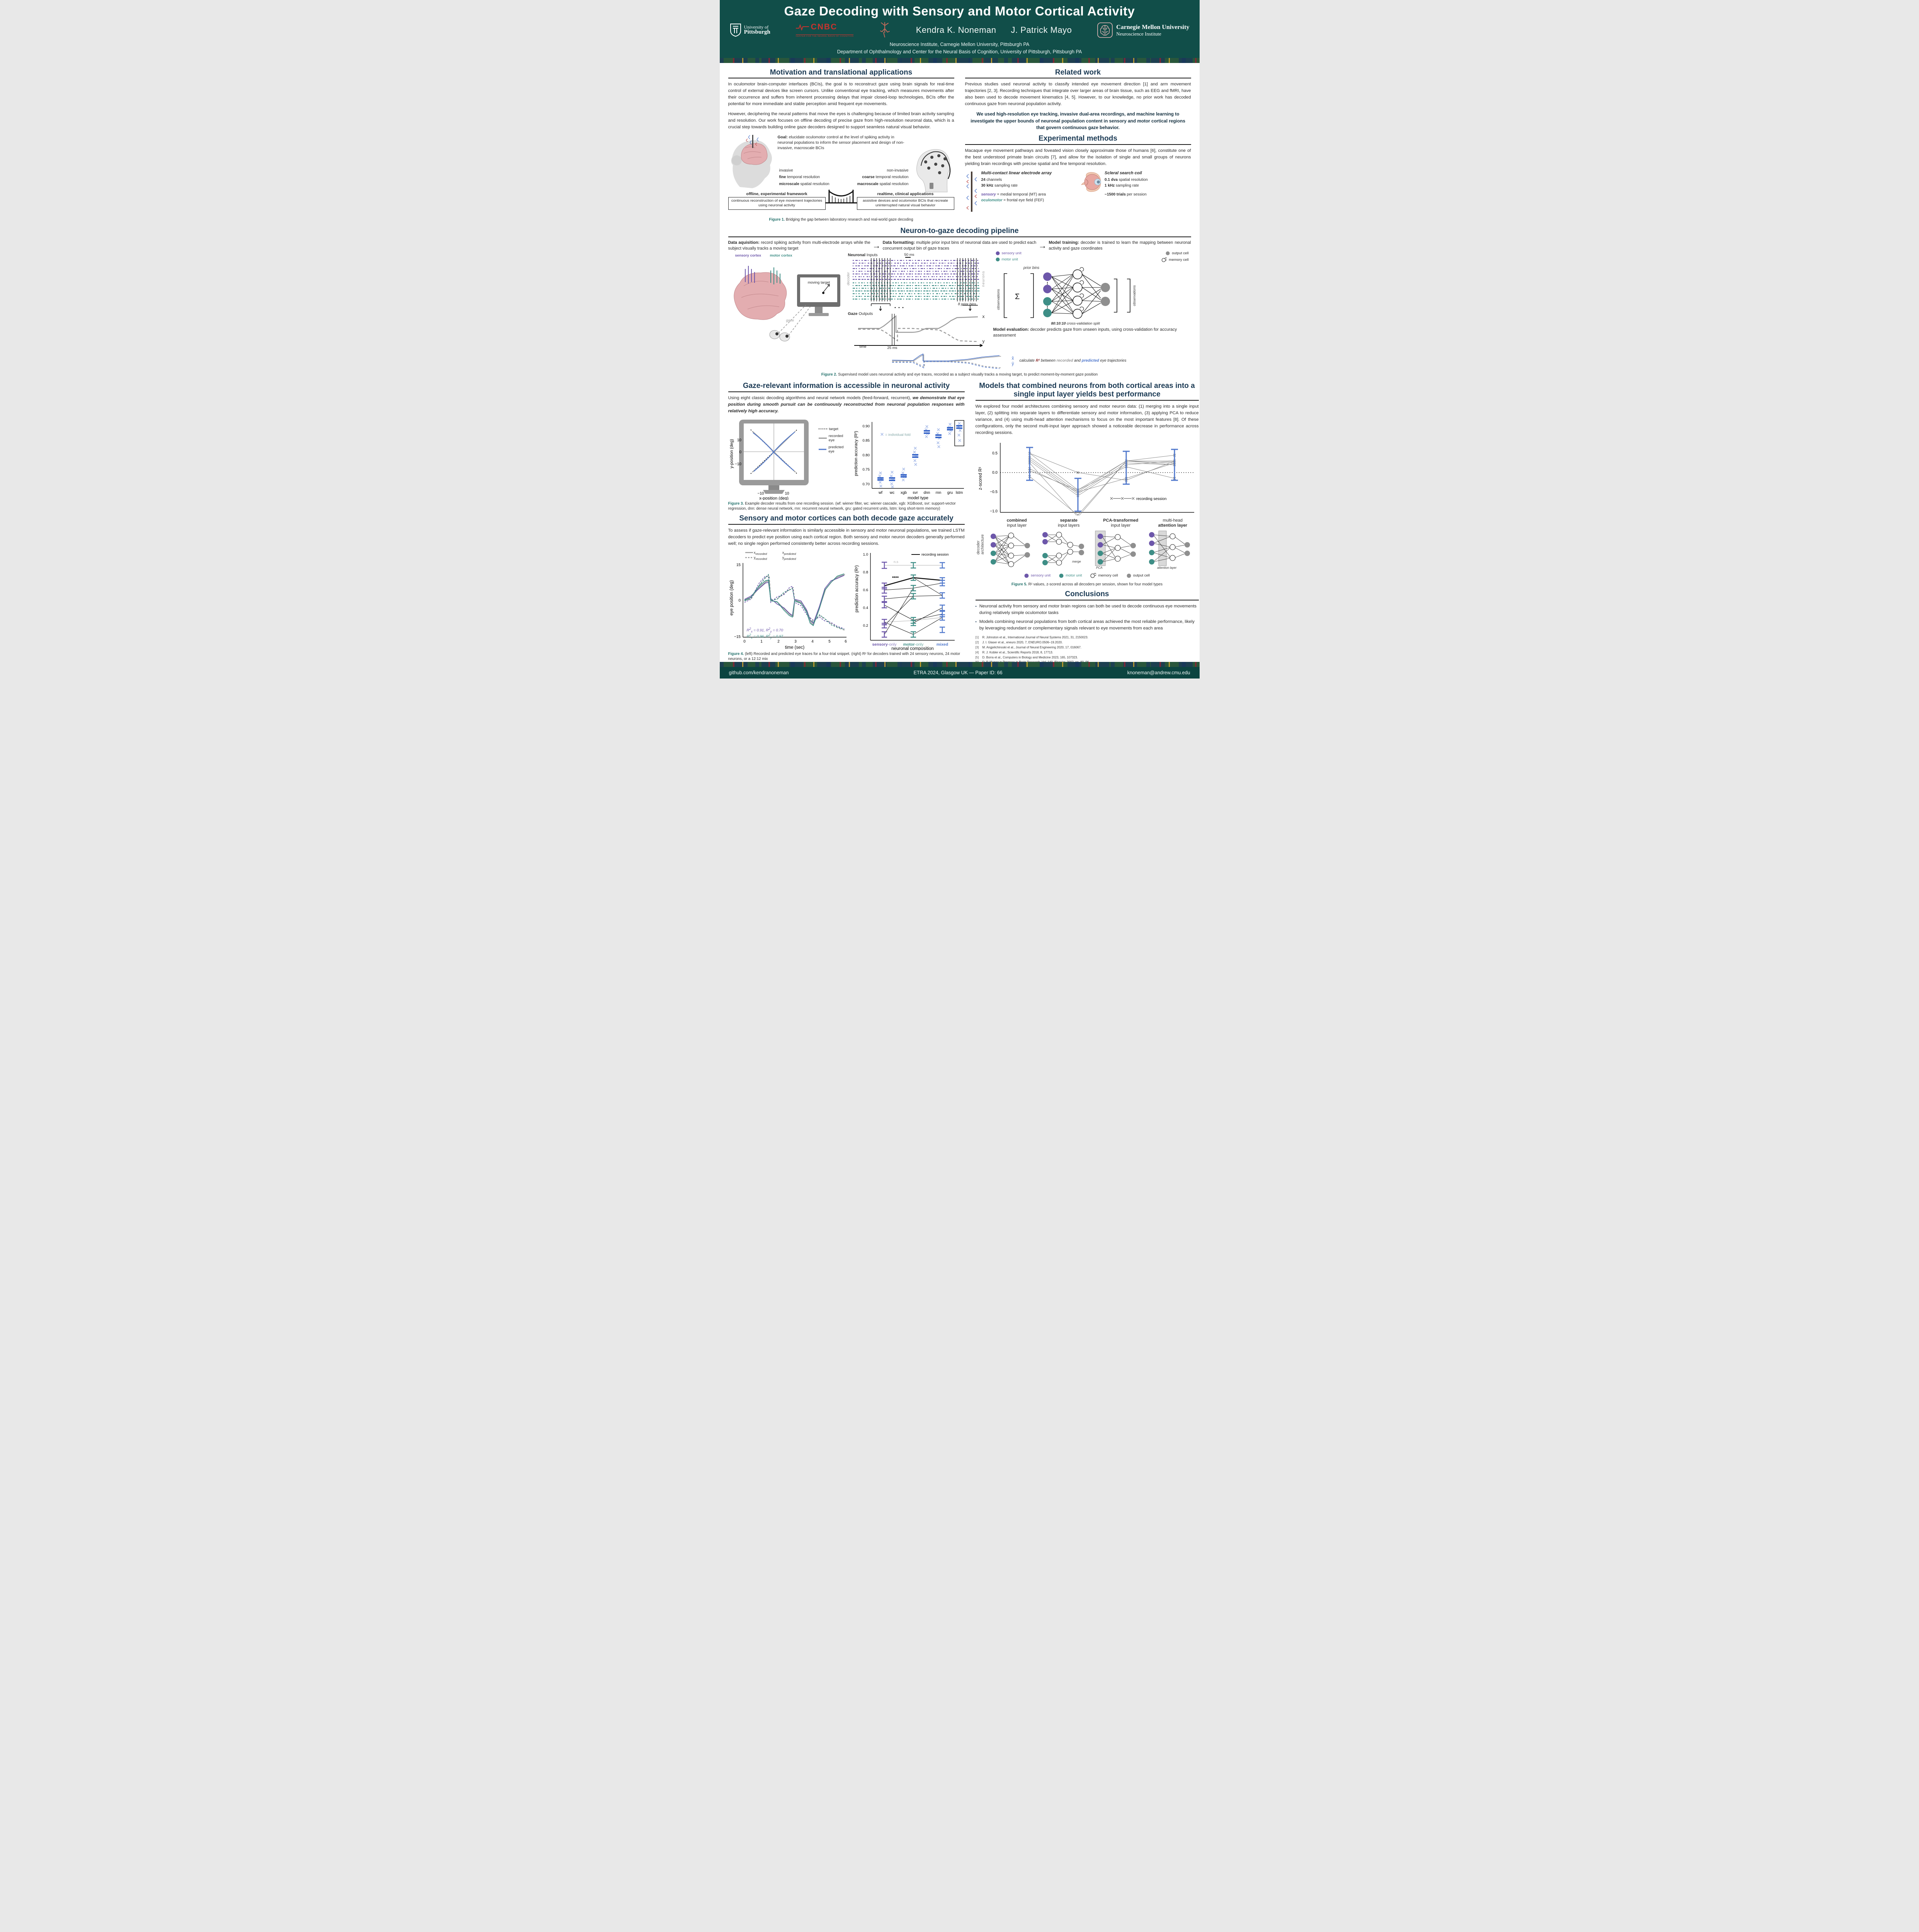 Image resolution: width=1919 pixels, height=1932 pixels. I want to click on realtime-label: realtime, clinical applications, so click(905, 193).